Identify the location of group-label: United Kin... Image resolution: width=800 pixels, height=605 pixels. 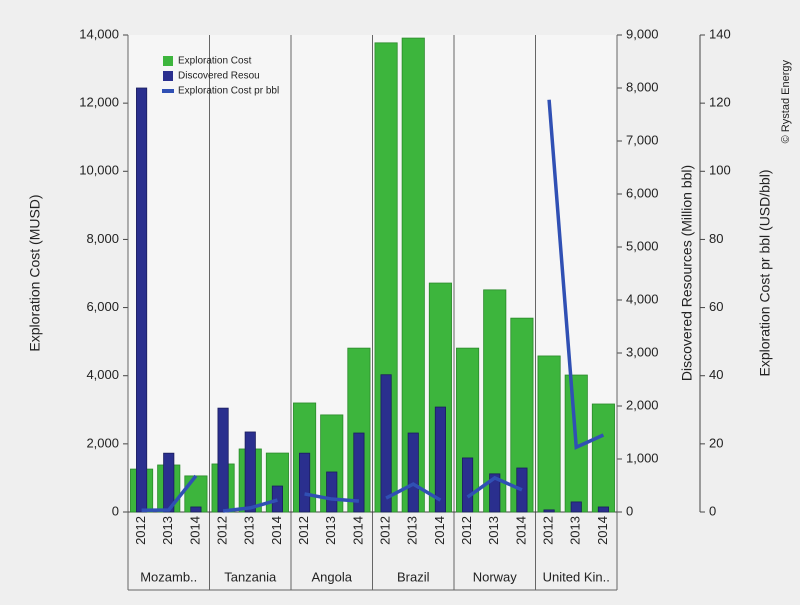
(576, 576).